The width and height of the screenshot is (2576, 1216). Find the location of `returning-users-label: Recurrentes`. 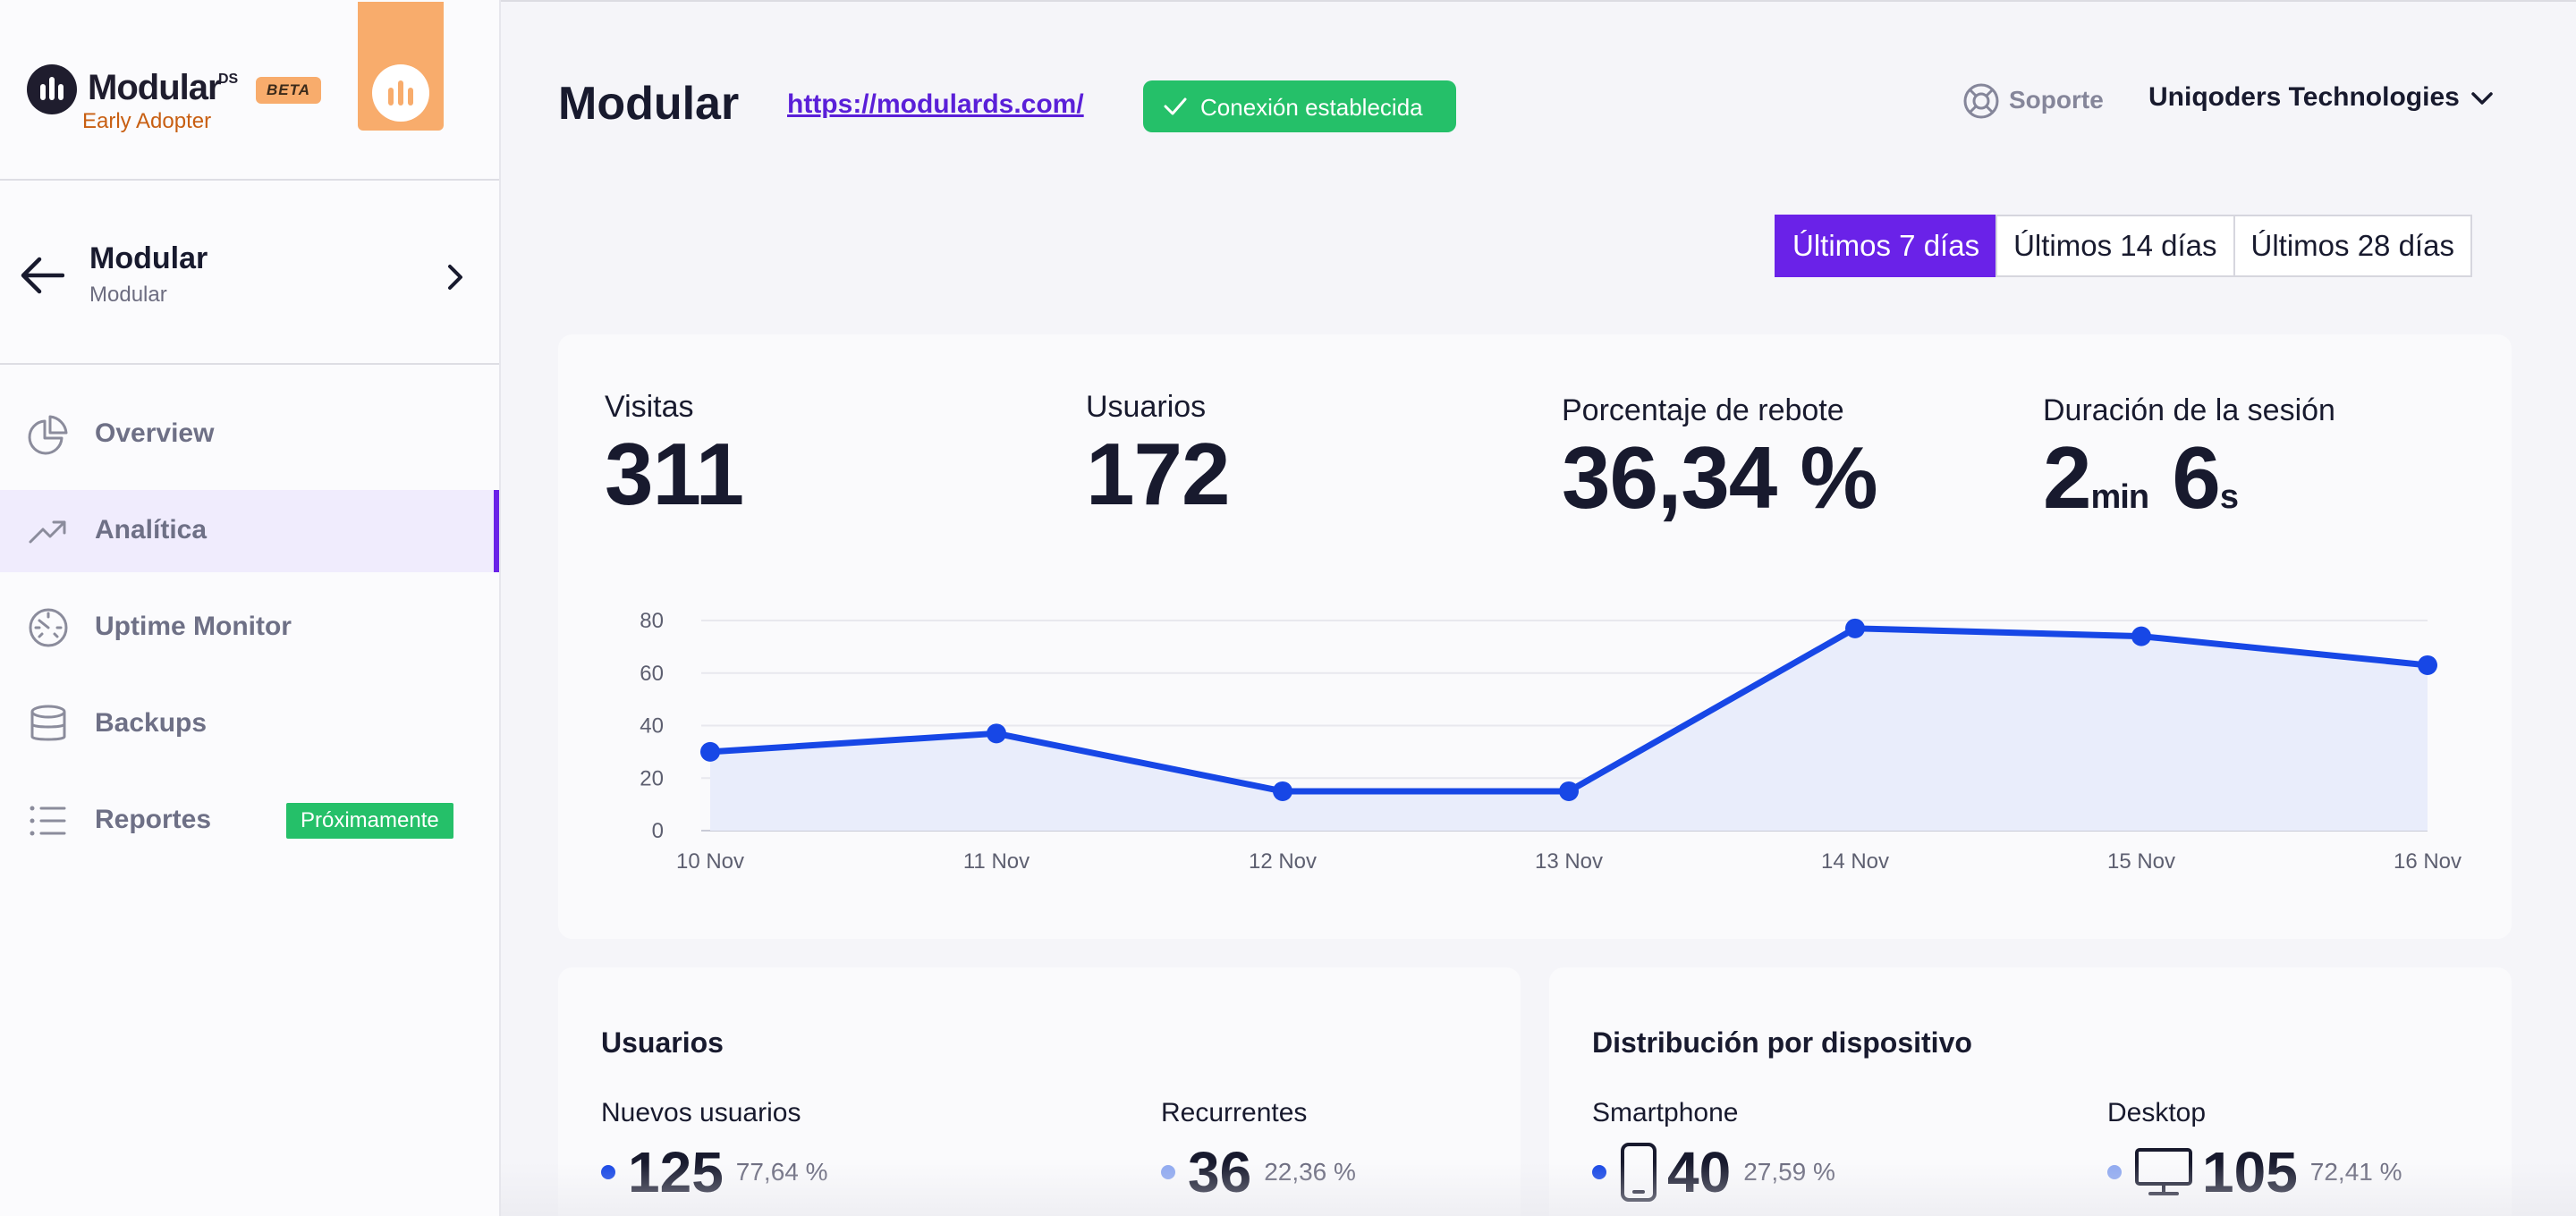

returning-users-label: Recurrentes is located at coordinates (1234, 1113).